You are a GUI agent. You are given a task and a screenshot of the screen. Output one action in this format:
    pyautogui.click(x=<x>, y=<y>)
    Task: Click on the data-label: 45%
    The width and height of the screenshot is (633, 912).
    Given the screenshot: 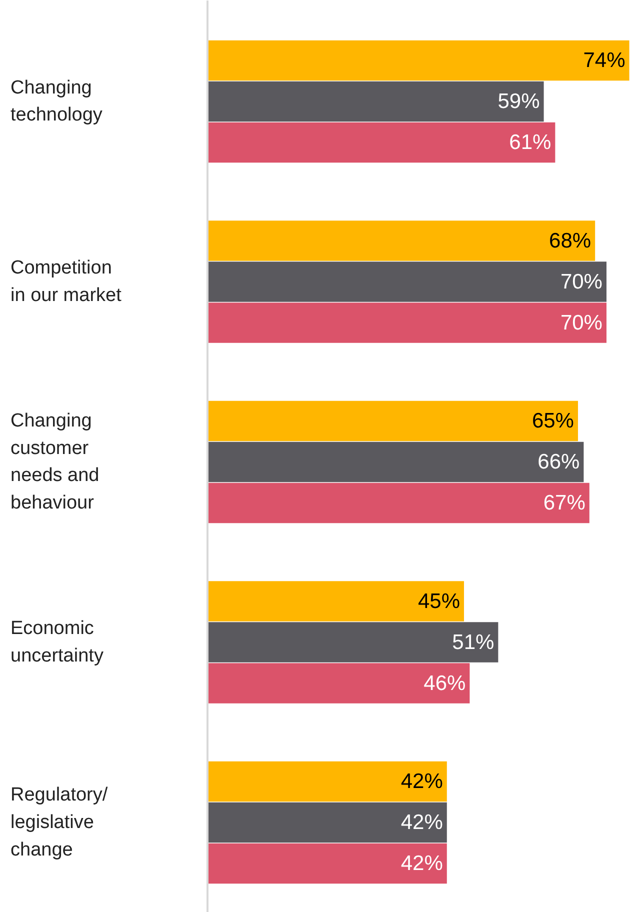 What is the action you would take?
    pyautogui.click(x=439, y=601)
    